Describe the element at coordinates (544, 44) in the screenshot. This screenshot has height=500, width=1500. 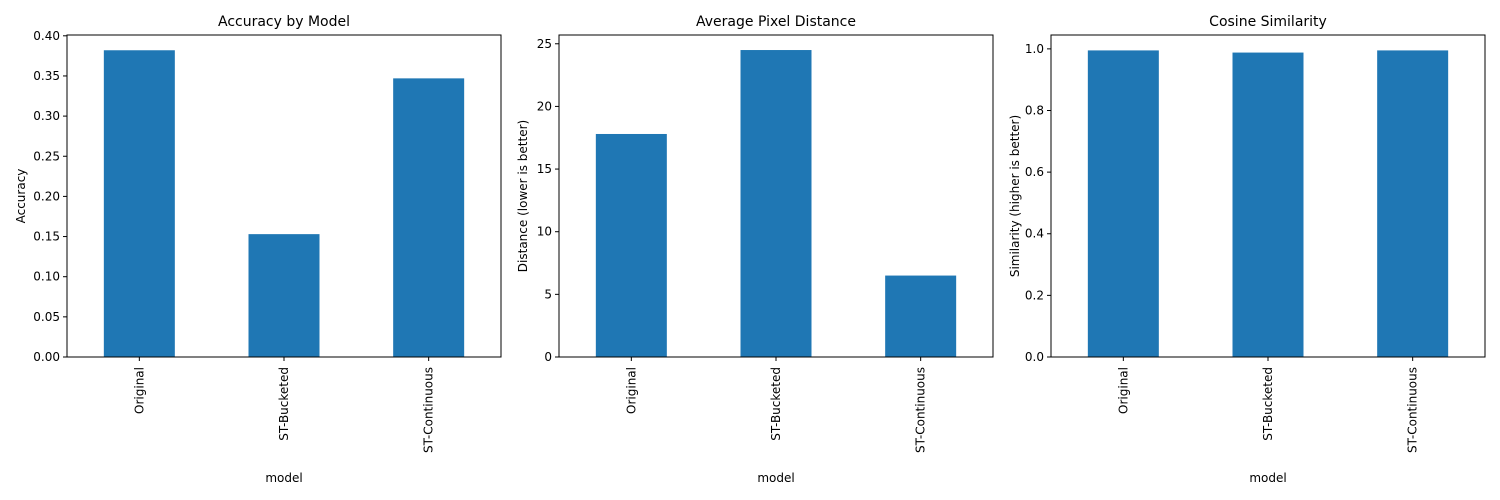
I see `y-tick-label: 25` at that location.